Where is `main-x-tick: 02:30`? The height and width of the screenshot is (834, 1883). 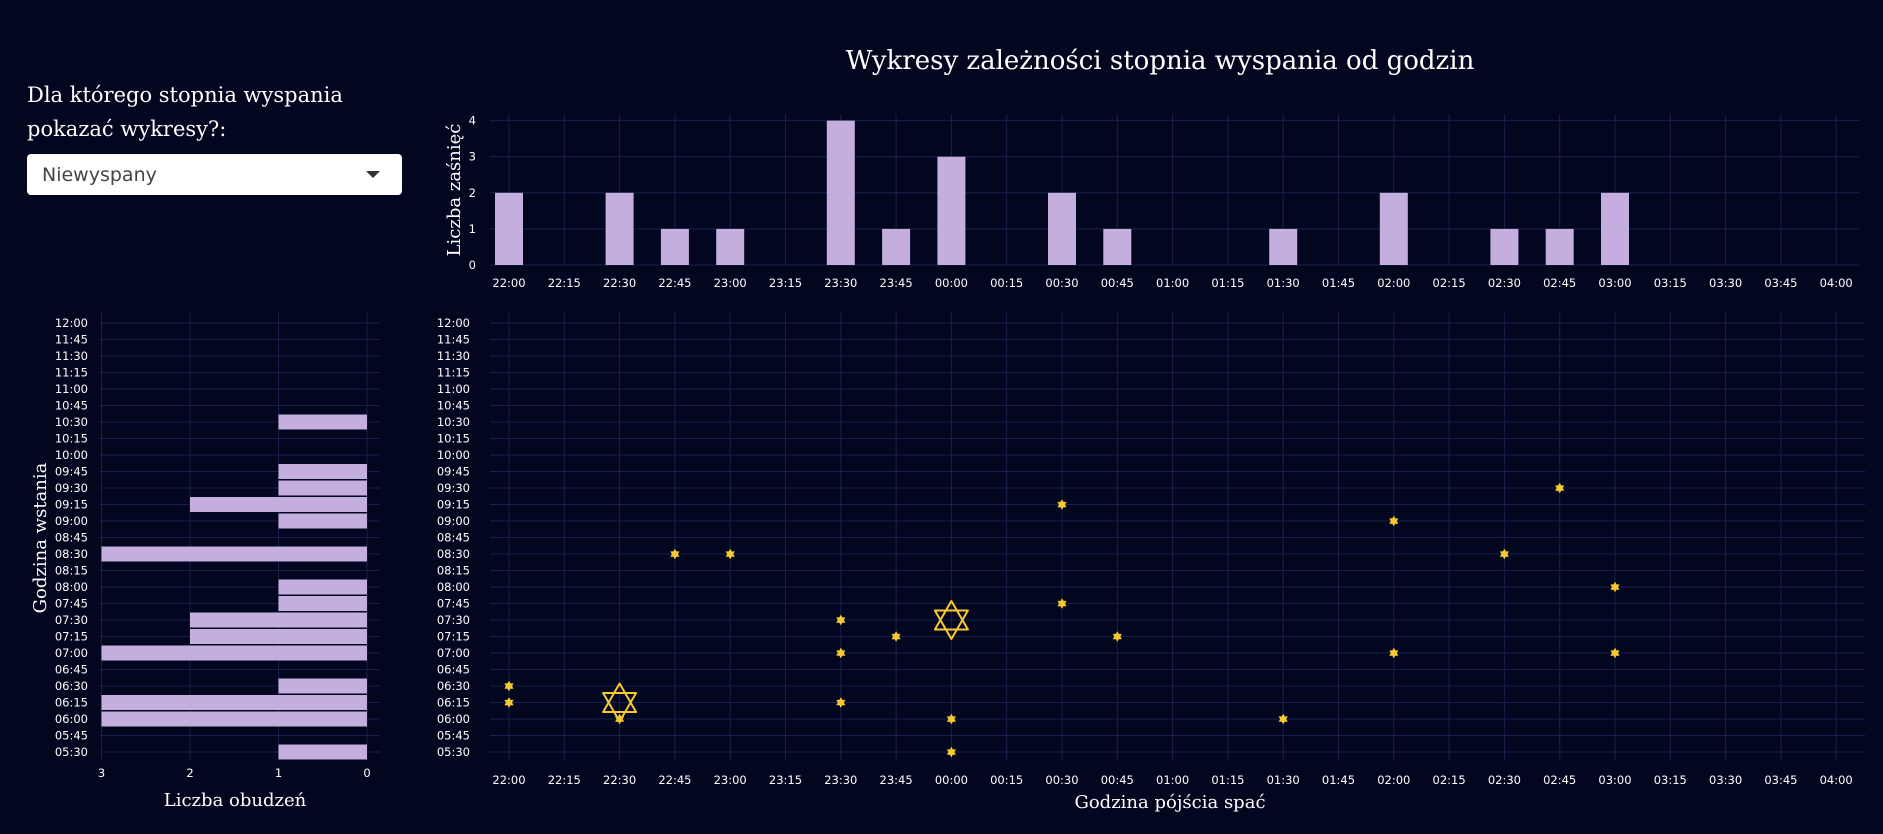
main-x-tick: 02:30 is located at coordinates (1504, 780).